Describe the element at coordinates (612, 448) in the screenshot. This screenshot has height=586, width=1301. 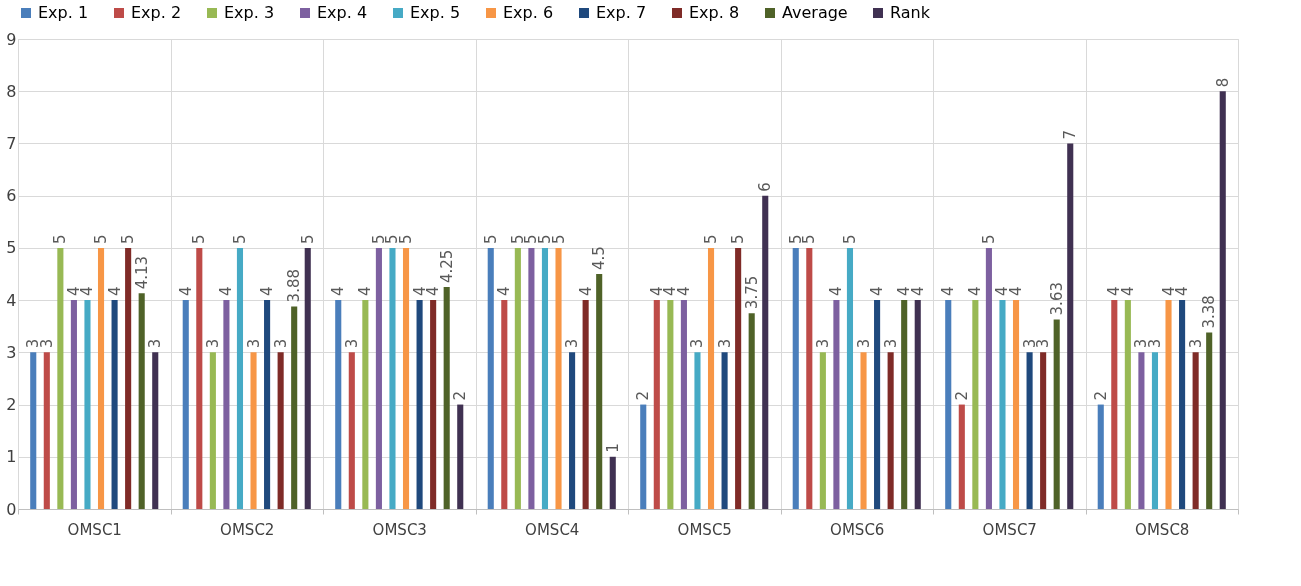
I see `data-label: 1` at that location.